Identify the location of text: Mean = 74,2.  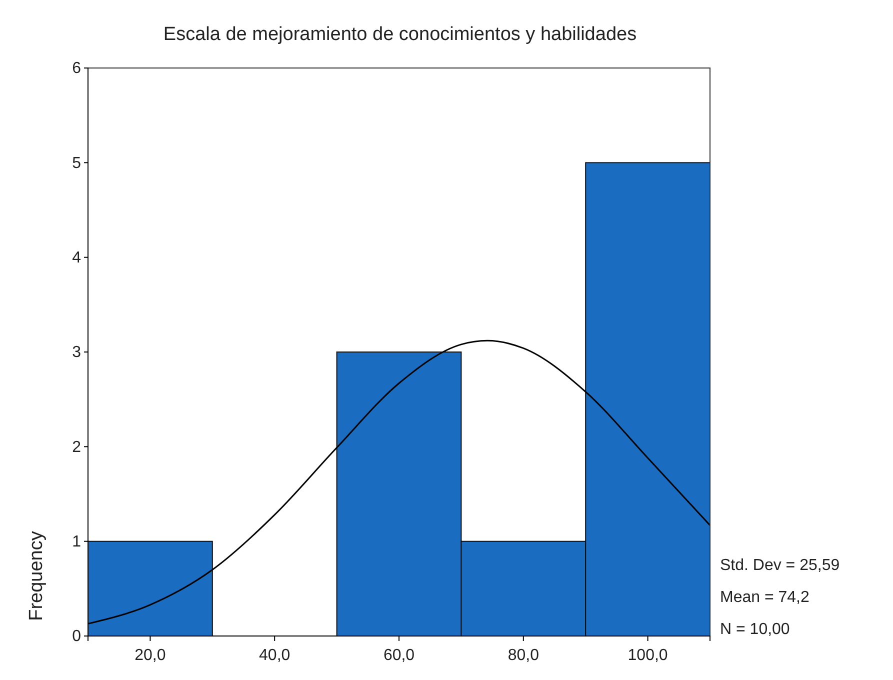
(765, 597).